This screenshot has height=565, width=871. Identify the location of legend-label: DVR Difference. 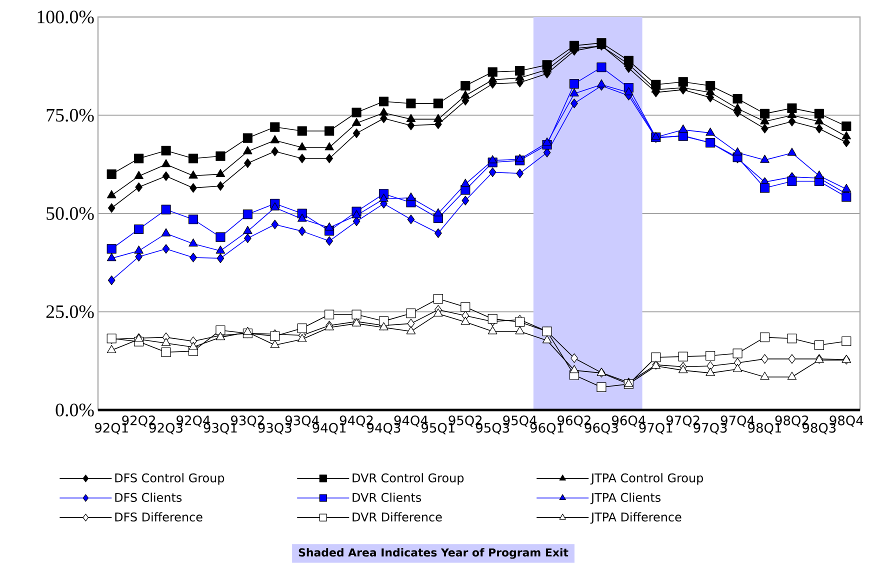
(397, 517).